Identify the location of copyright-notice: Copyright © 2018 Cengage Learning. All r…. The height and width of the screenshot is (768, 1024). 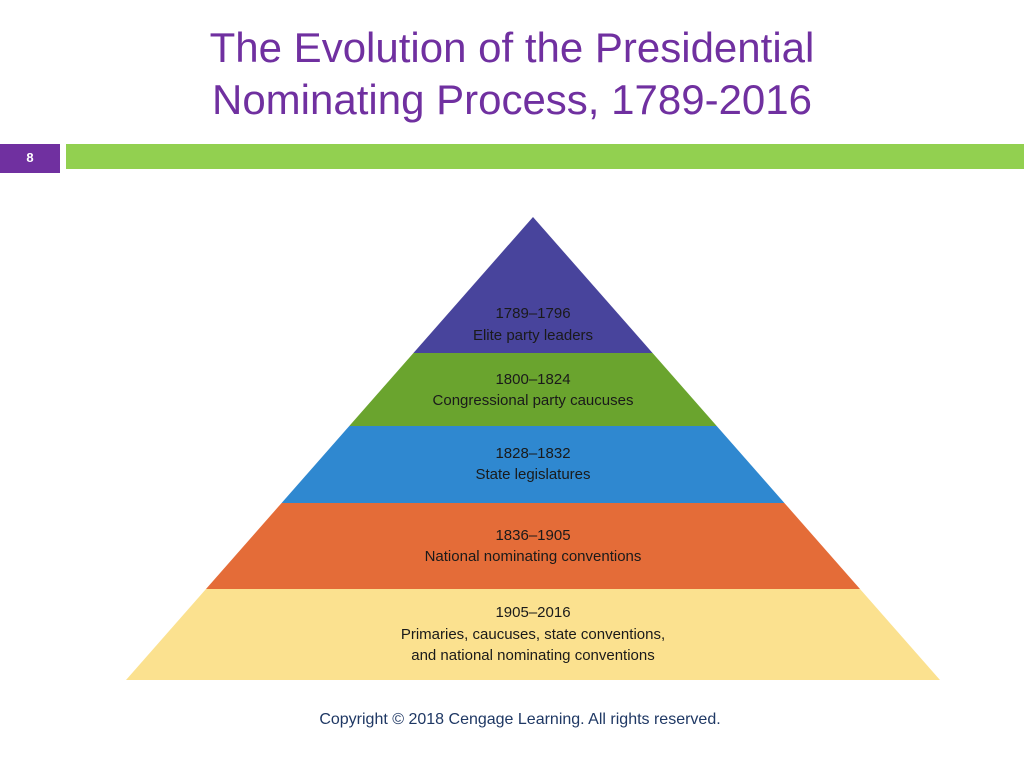
(520, 719).